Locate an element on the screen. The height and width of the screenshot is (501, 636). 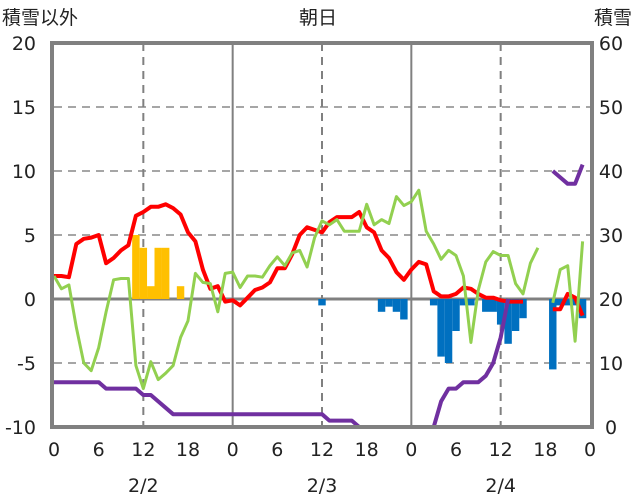
y-left-tick-label: -5 is located at coordinates (26, 364).